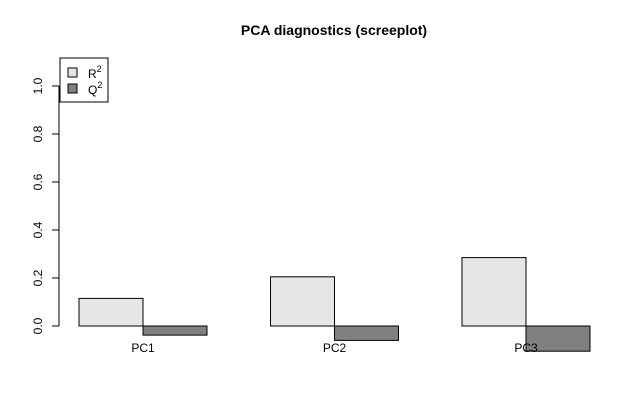 The image size is (640, 405). What do you see at coordinates (526, 348) in the screenshot?
I see `category-label-pc3: PC3` at bounding box center [526, 348].